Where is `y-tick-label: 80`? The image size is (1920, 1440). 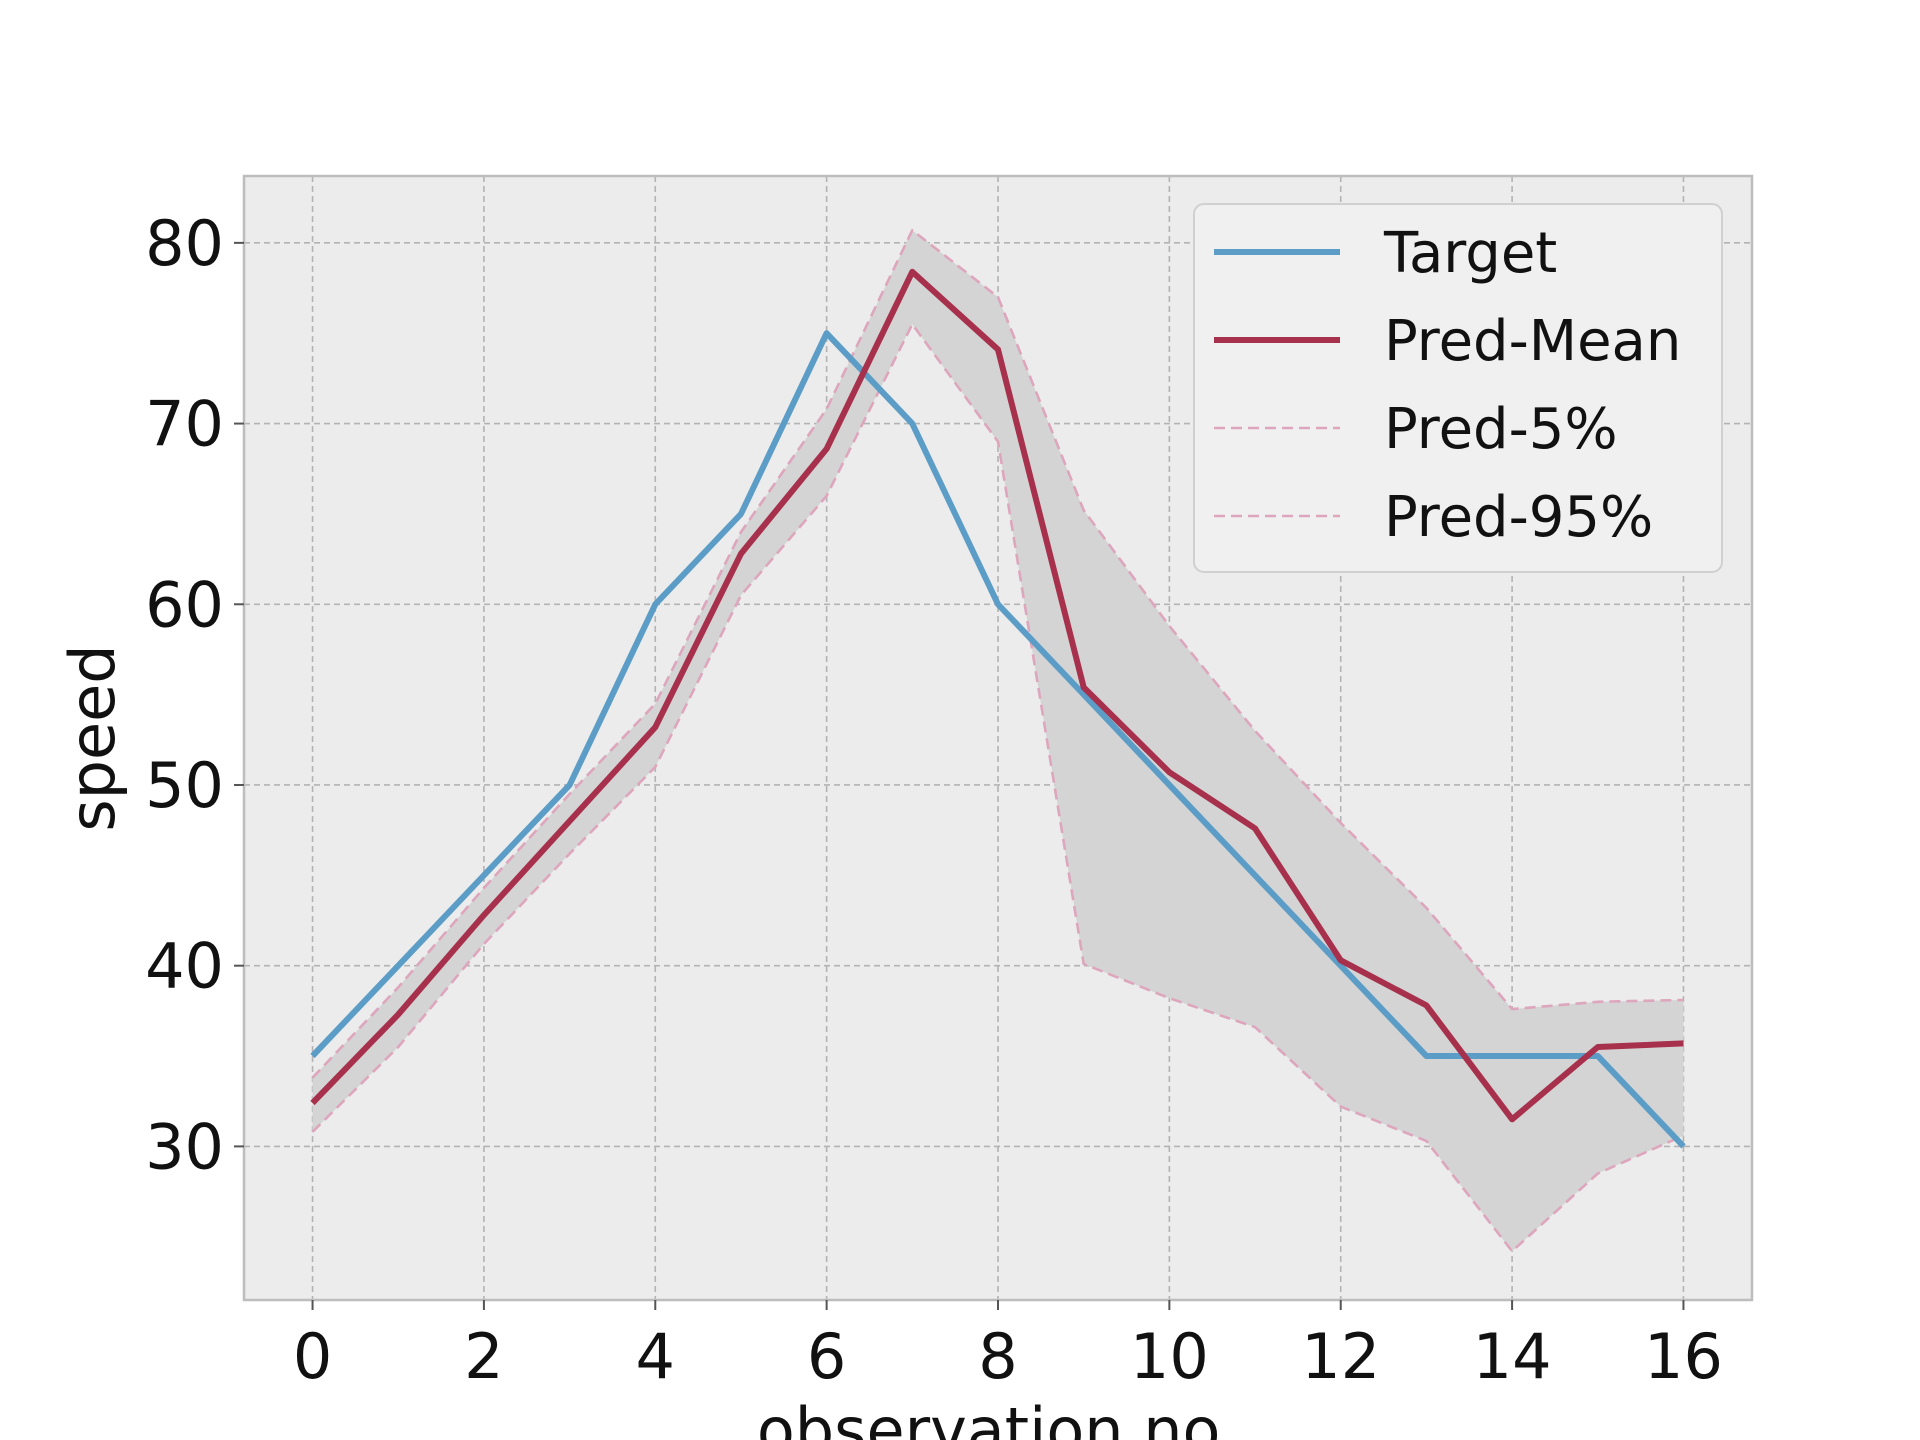 y-tick-label: 80 is located at coordinates (184, 243).